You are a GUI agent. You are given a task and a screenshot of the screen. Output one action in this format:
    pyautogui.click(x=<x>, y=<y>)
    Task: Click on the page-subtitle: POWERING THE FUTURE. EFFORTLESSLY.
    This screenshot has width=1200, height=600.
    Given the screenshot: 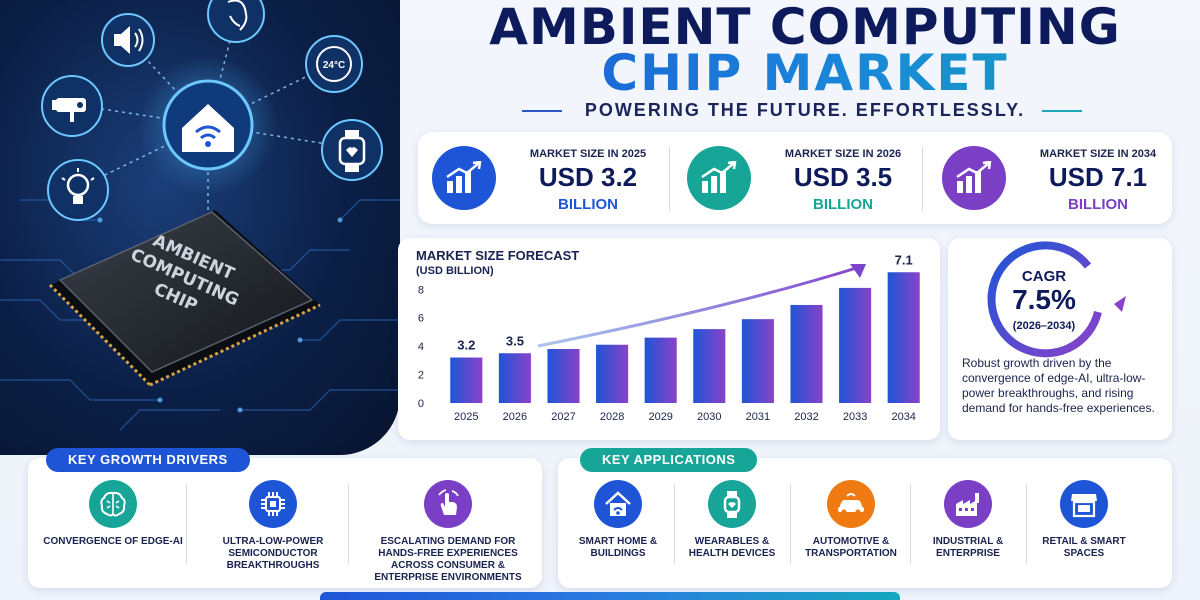 What is the action you would take?
    pyautogui.click(x=805, y=110)
    